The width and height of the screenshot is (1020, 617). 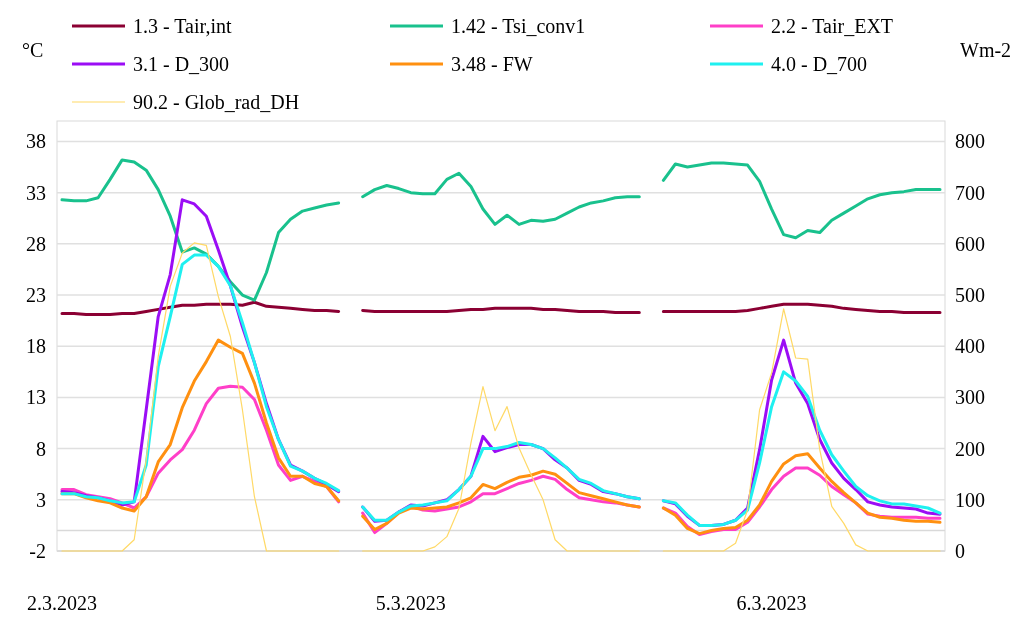 What do you see at coordinates (970, 397) in the screenshot?
I see `y2-tick-label: 300` at bounding box center [970, 397].